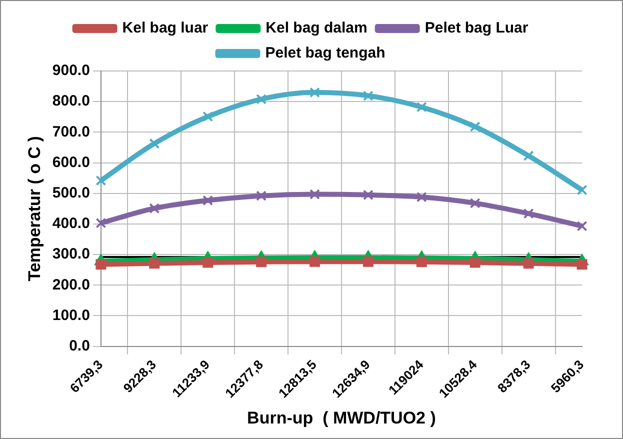 The width and height of the screenshot is (623, 439). What do you see at coordinates (71, 315) in the screenshot?
I see `y-tick-label: 100.0` at bounding box center [71, 315].